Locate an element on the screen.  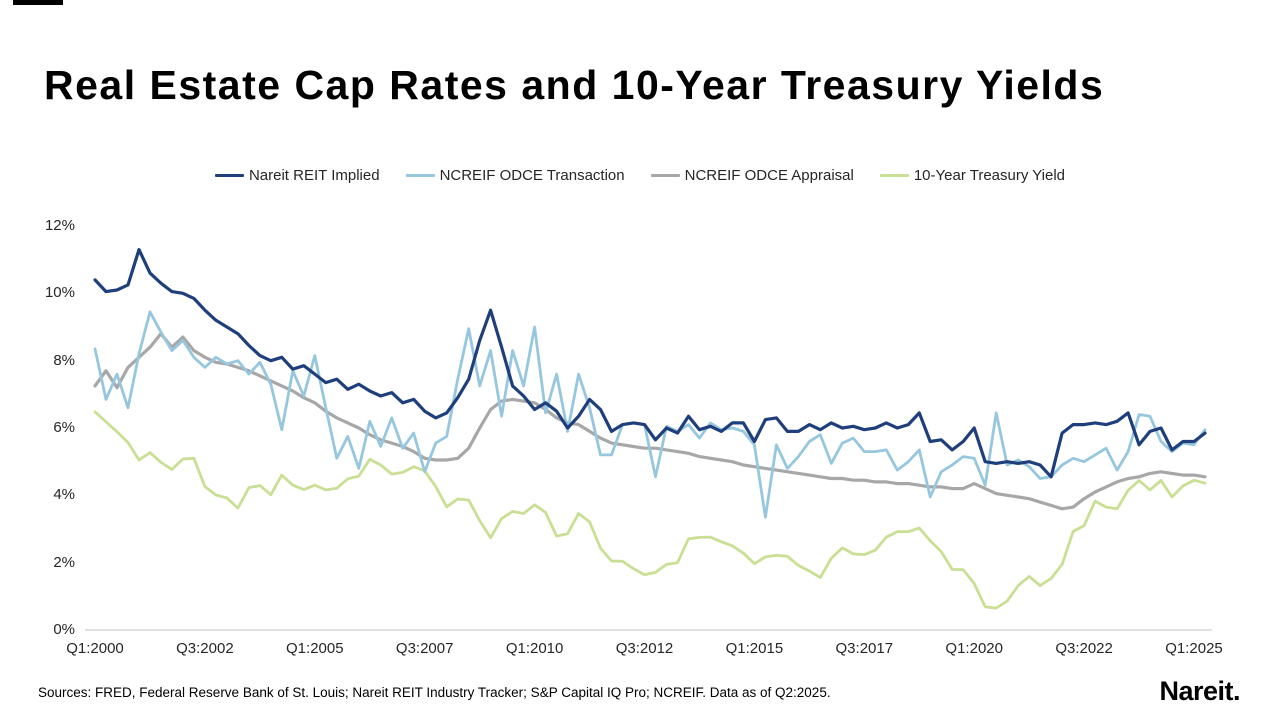
x-axis-label: Q3:2007 is located at coordinates (424, 648).